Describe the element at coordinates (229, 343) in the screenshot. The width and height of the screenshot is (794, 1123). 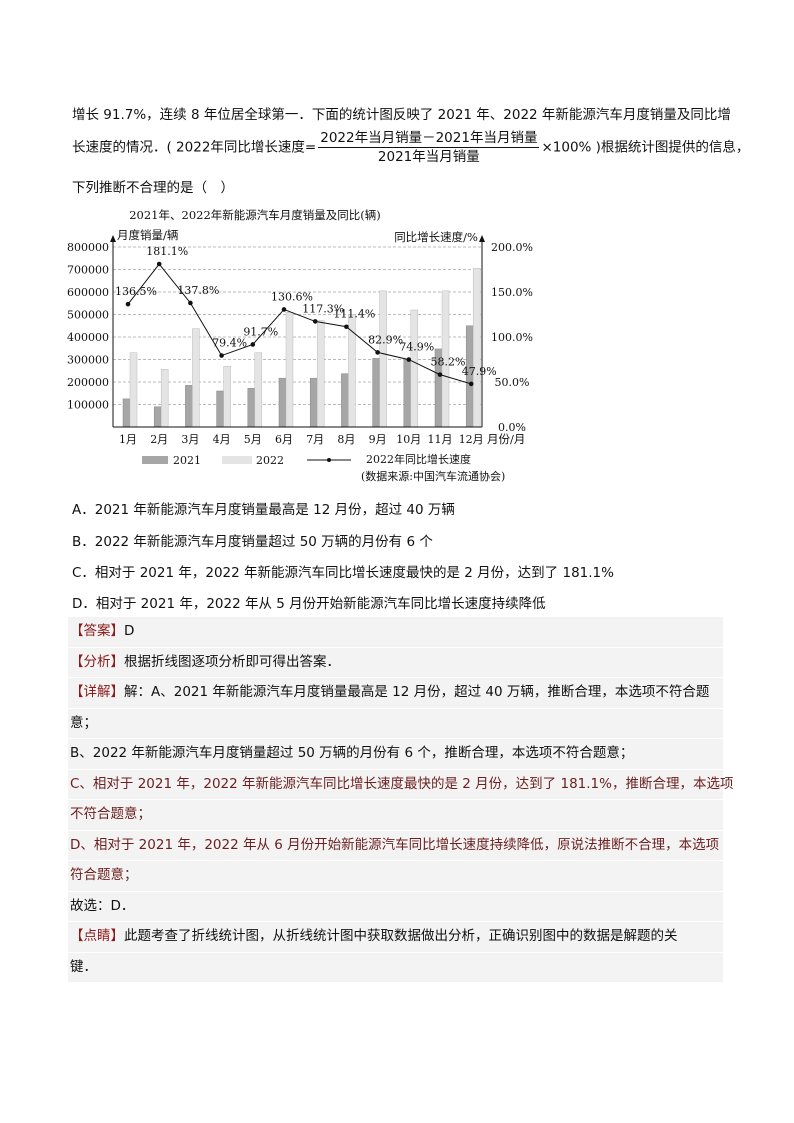
I see `growth-data-label: 79.4%` at that location.